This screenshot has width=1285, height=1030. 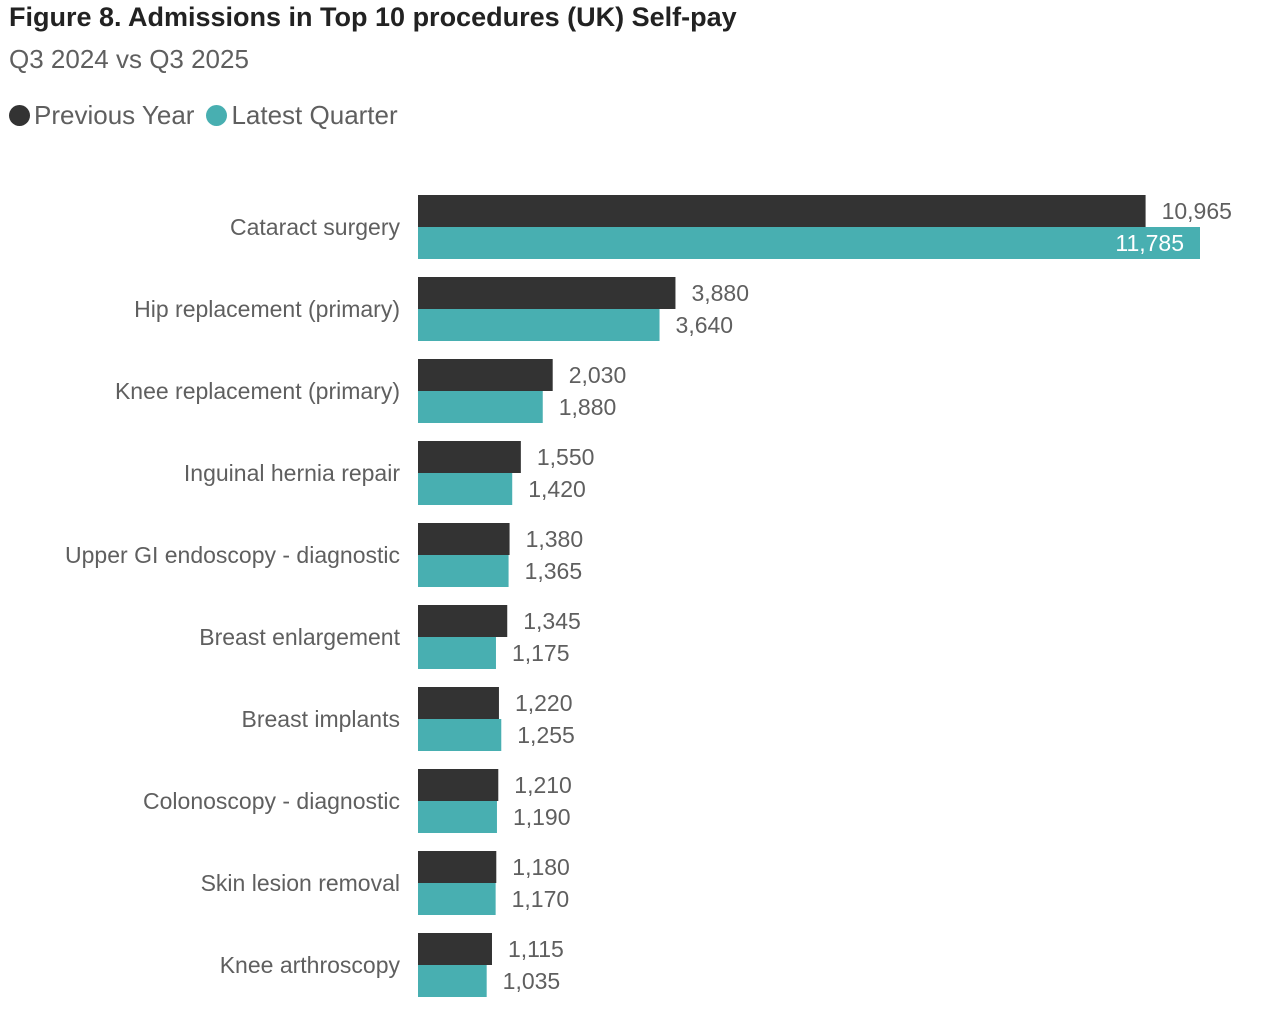 What do you see at coordinates (543, 785) in the screenshot?
I see `data-label: 1,210` at bounding box center [543, 785].